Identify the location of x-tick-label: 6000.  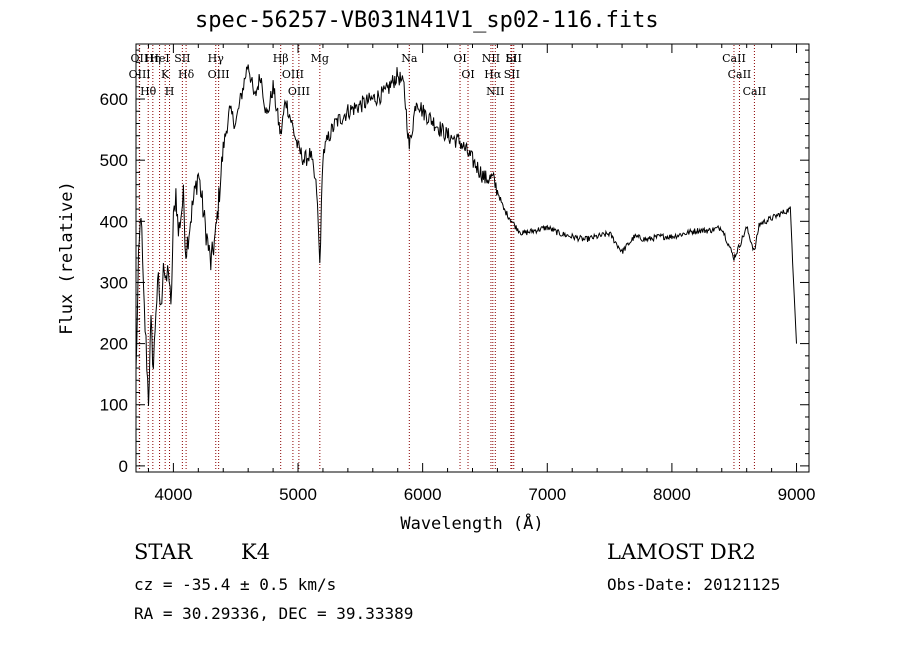
(423, 494).